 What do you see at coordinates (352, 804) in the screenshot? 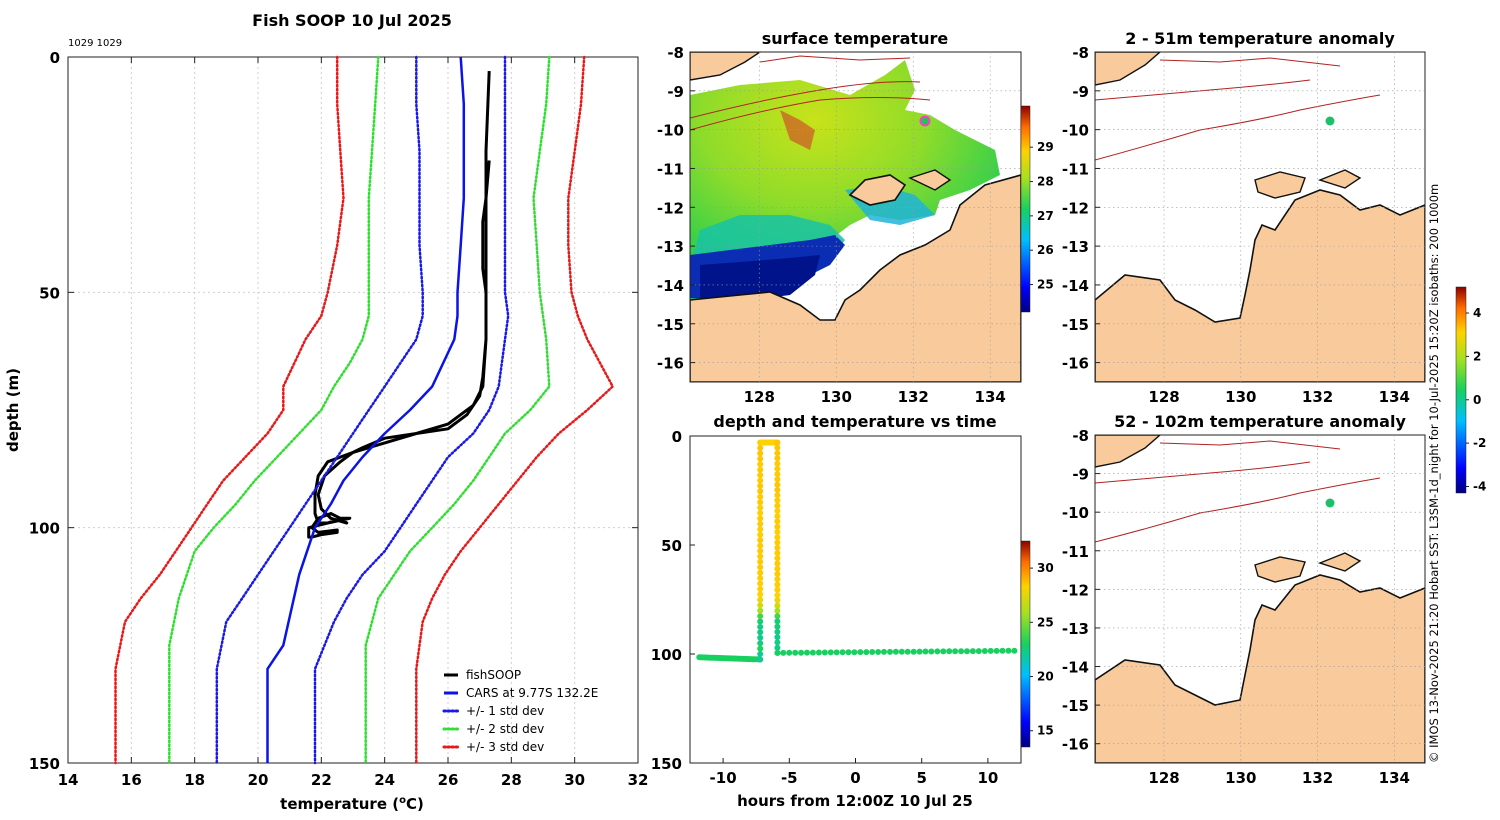
I see `profile-xlabel: temperature (oC)` at bounding box center [352, 804].